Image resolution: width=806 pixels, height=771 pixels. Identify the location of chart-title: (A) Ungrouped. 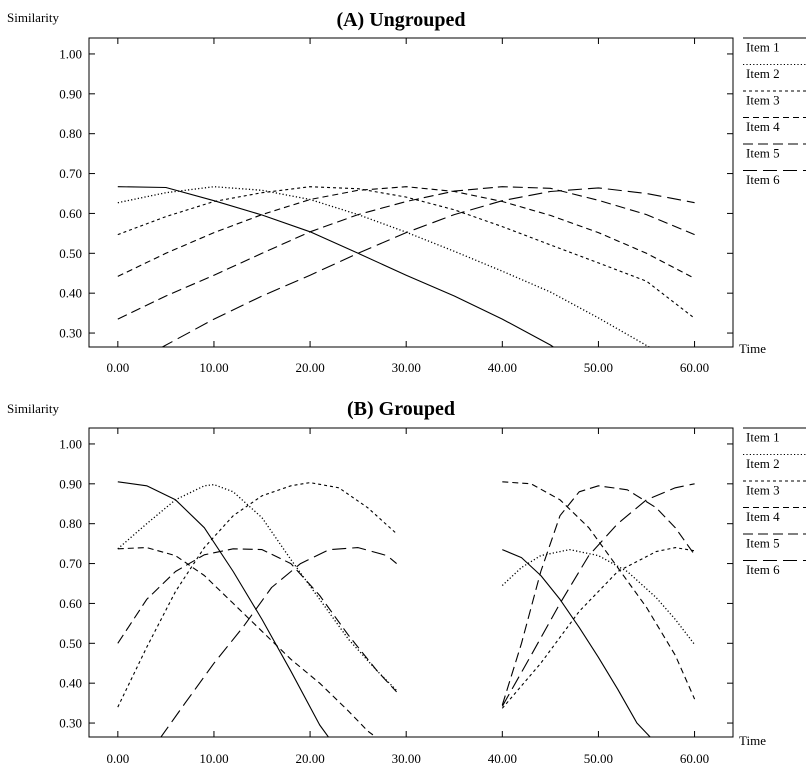
(400, 20).